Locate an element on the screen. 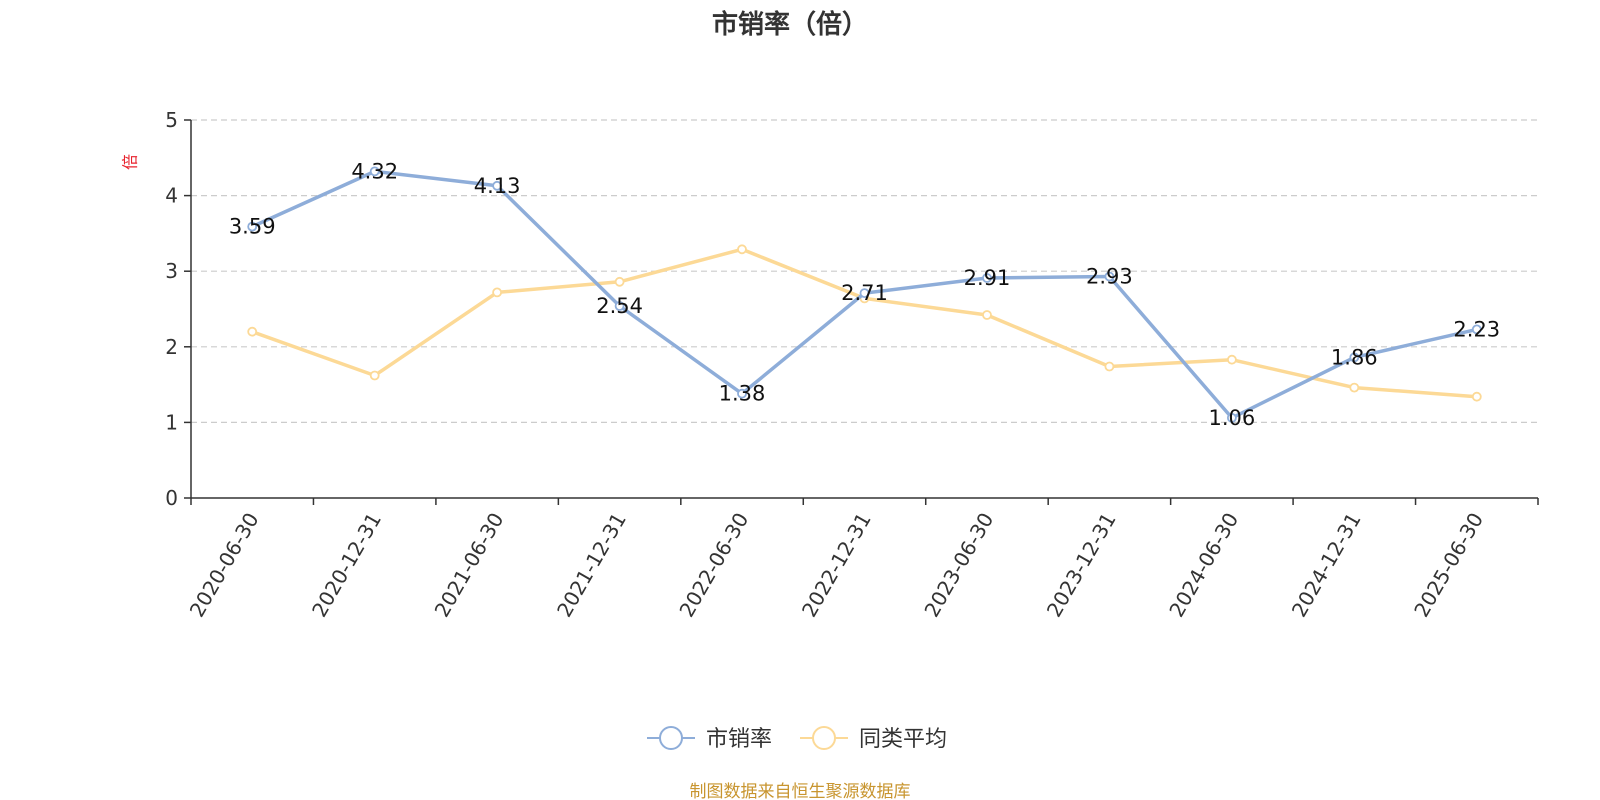 This screenshot has width=1600, height=800. series-1-data-label: 1.06 is located at coordinates (1232, 418).